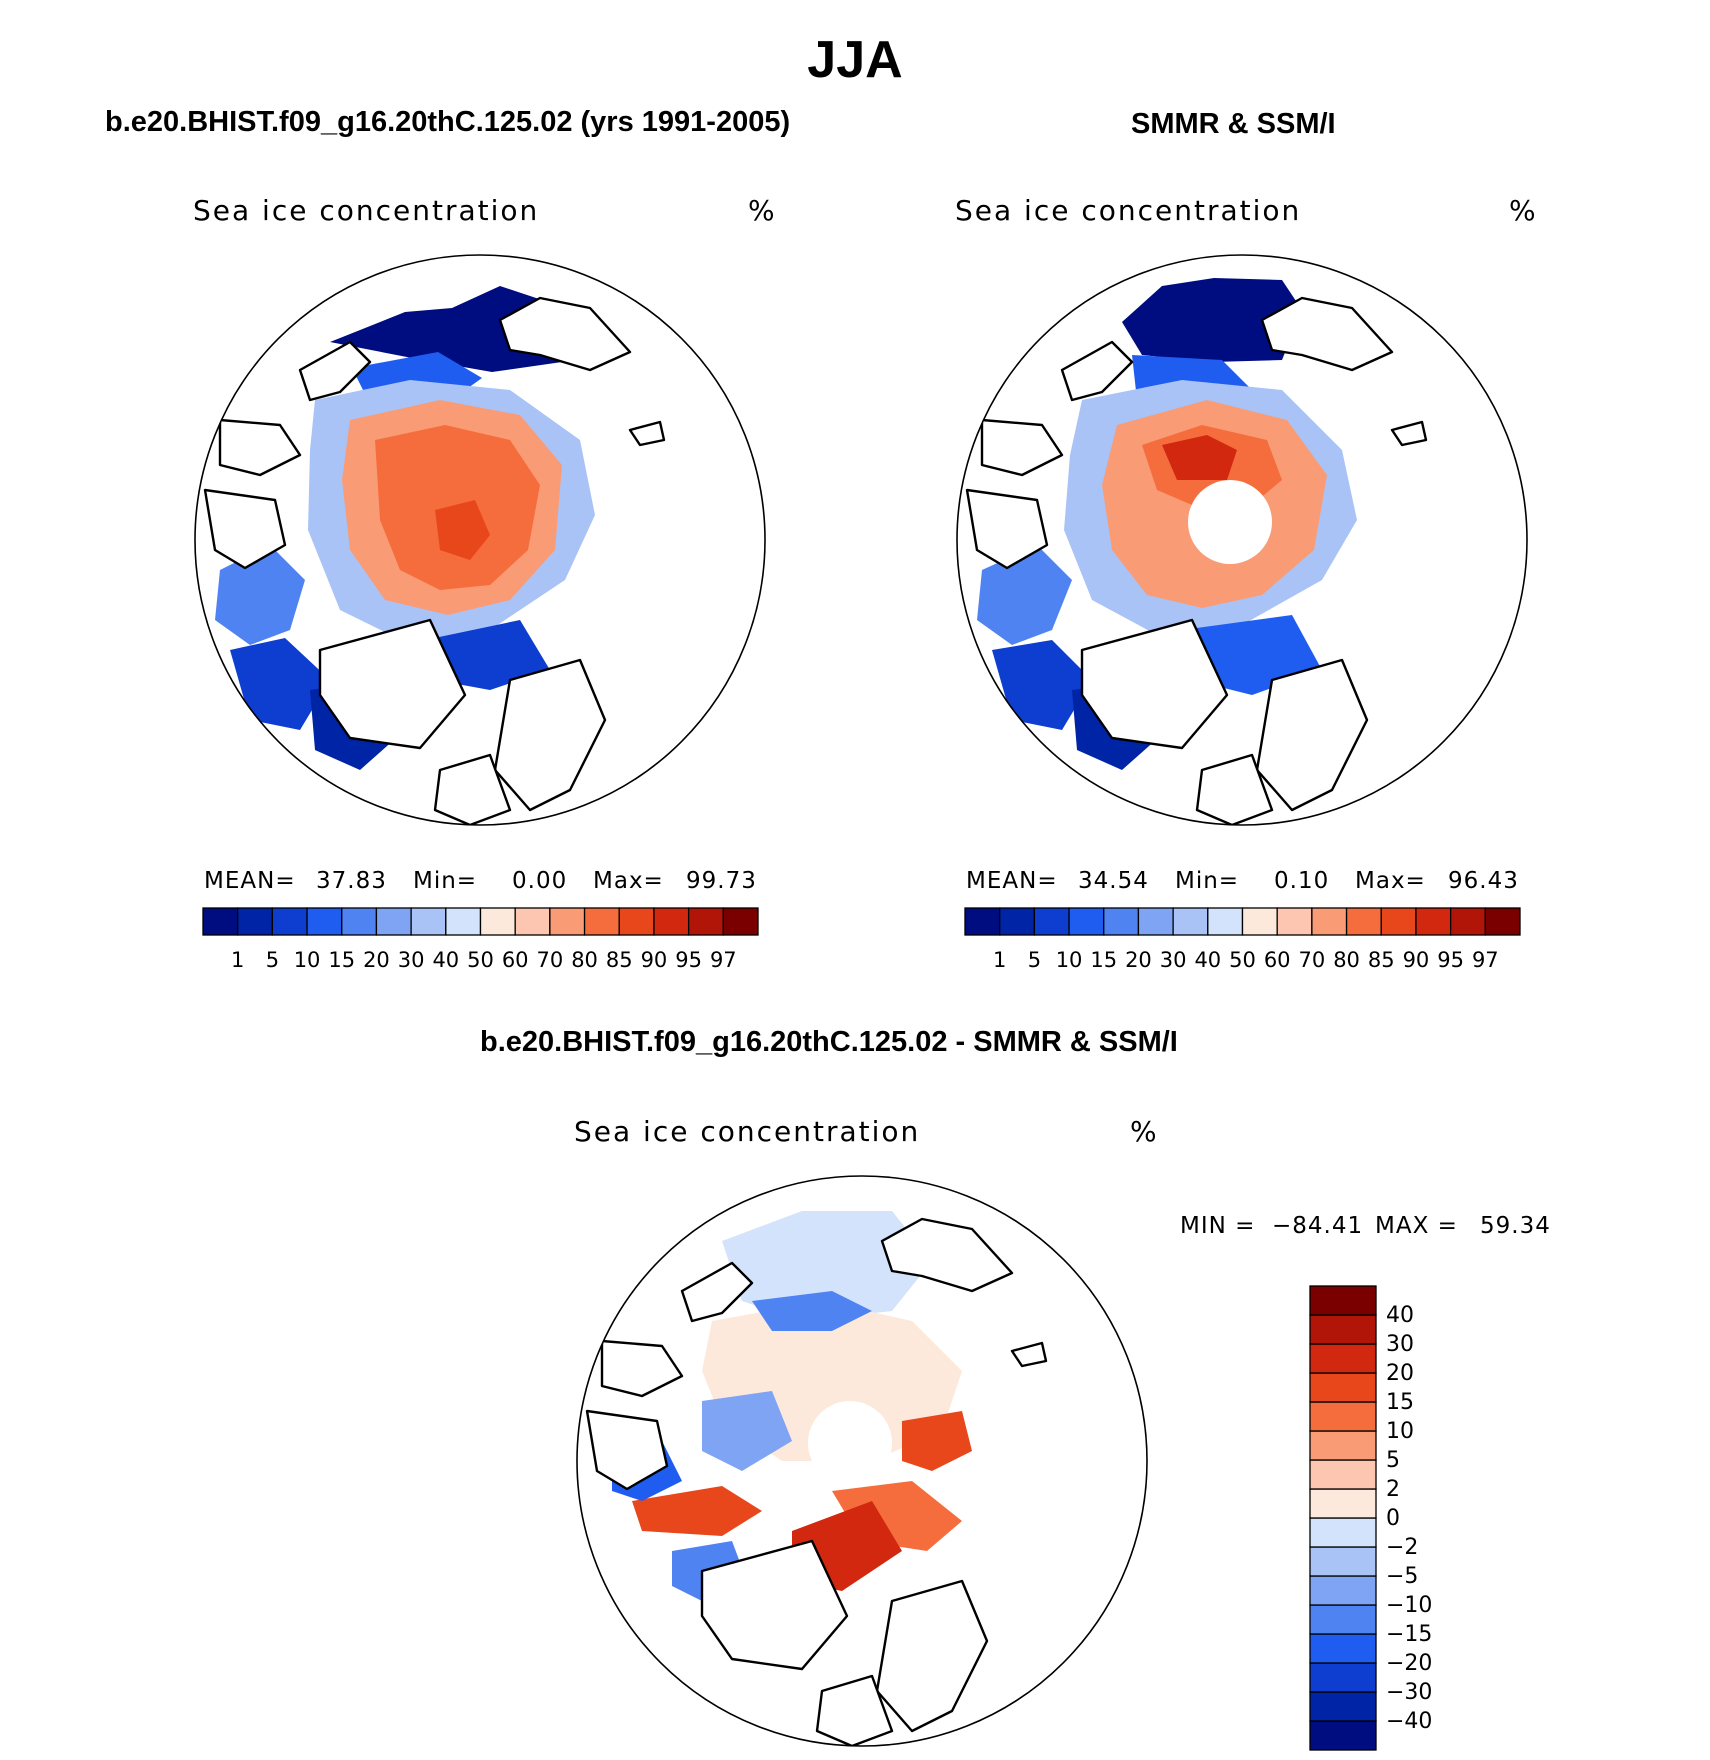  I want to click on model-colorbar-tick-label: 20, so click(376, 960).